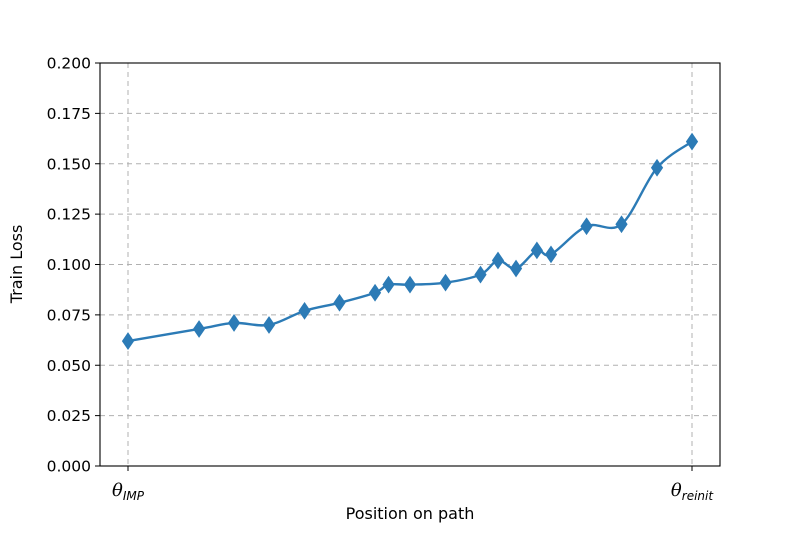 The width and height of the screenshot is (800, 533). Describe the element at coordinates (69, 467) in the screenshot. I see `y-tick-label: 0.000` at that location.